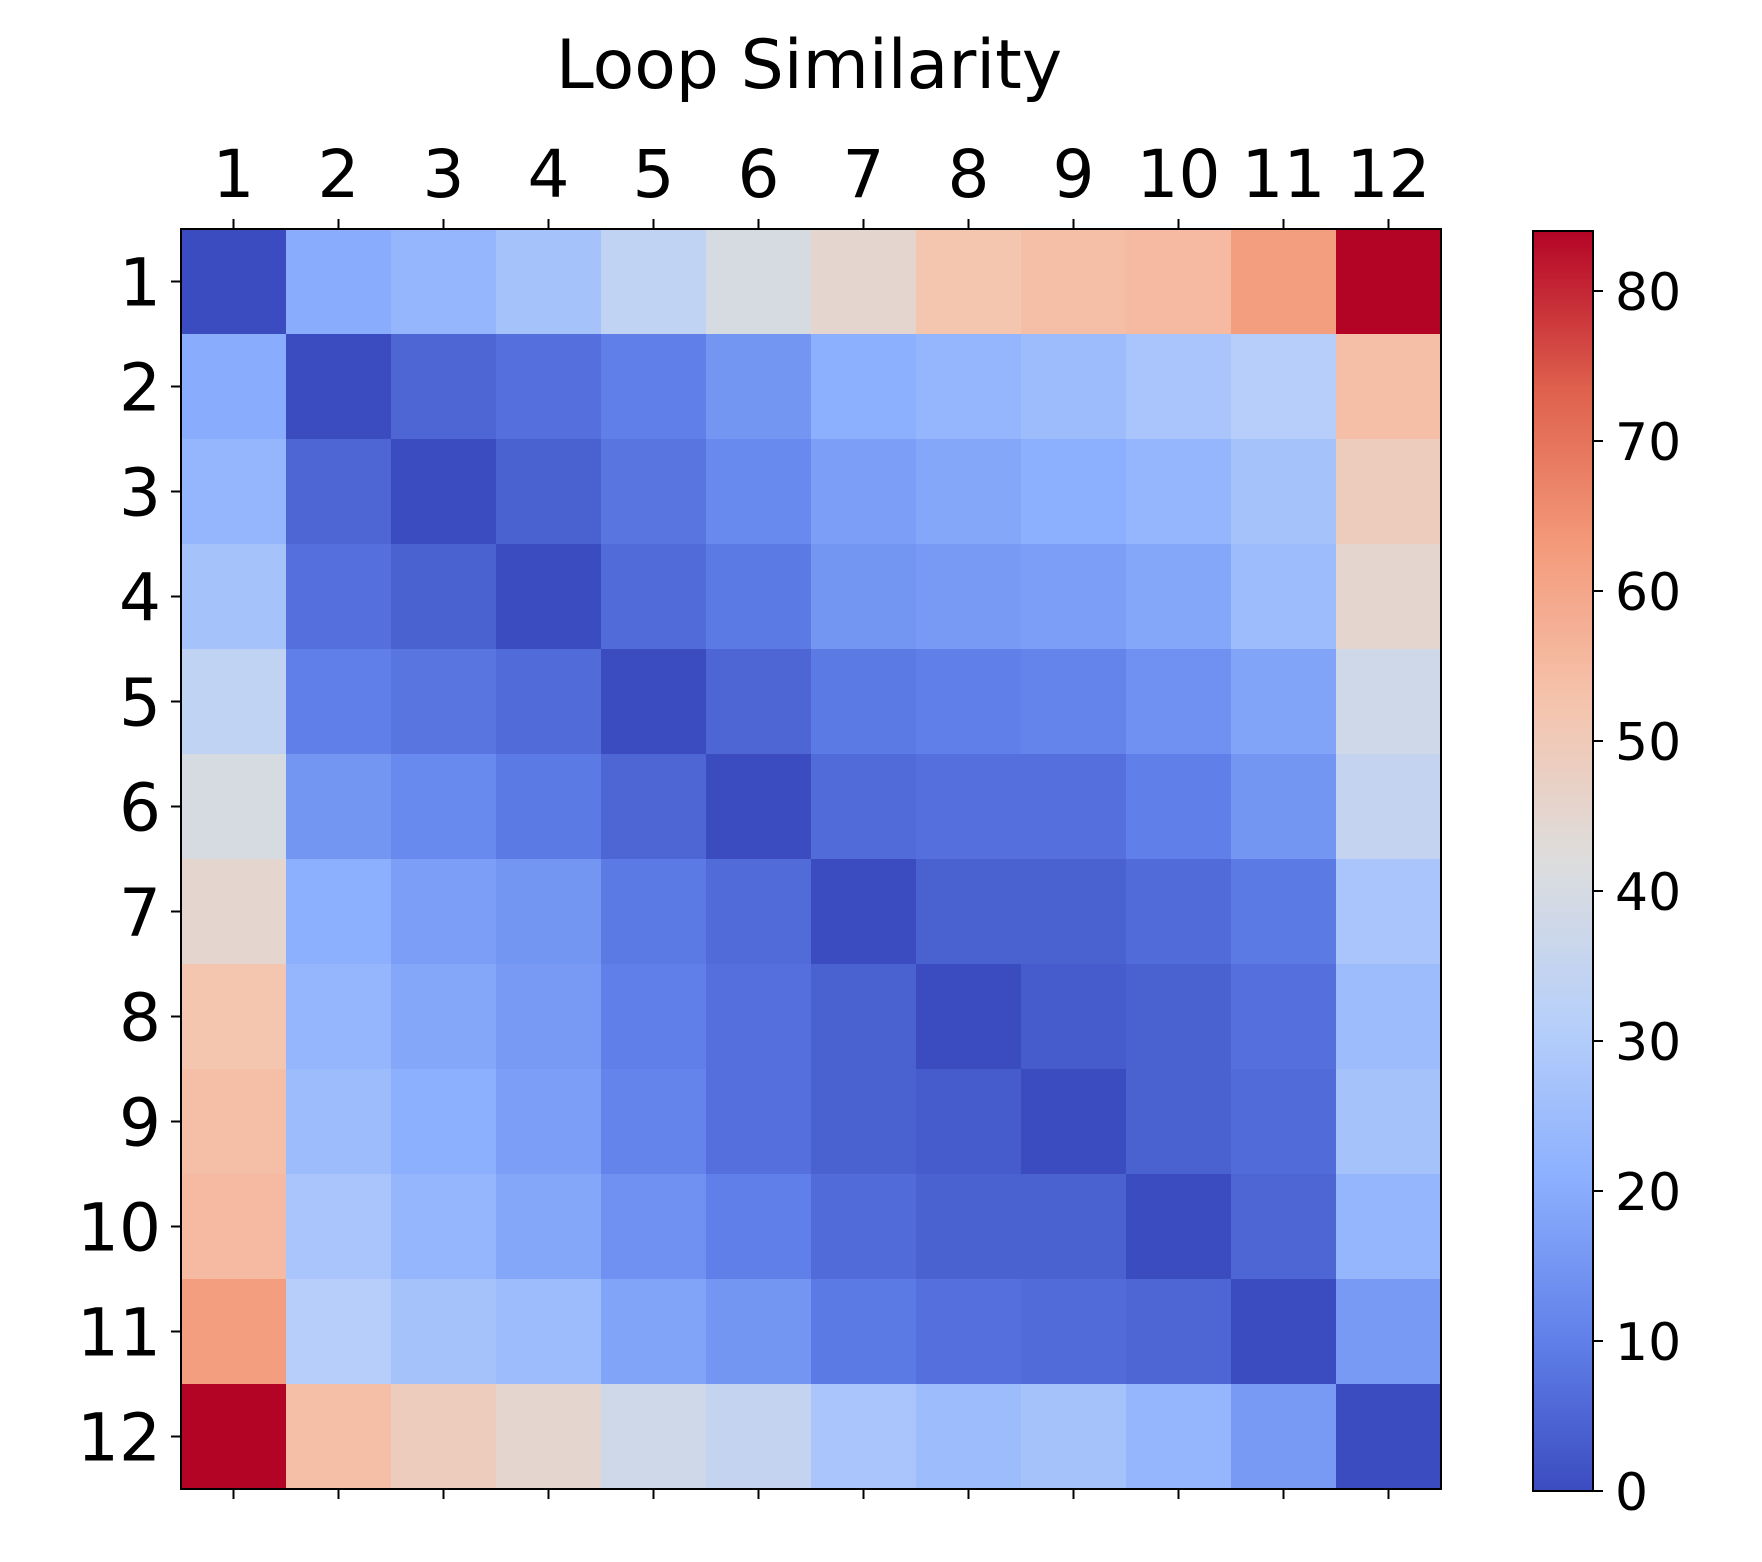 Image resolution: width=1762 pixels, height=1562 pixels. Describe the element at coordinates (1389, 912) in the screenshot. I see `heatmap-cell-r7-c12` at that location.